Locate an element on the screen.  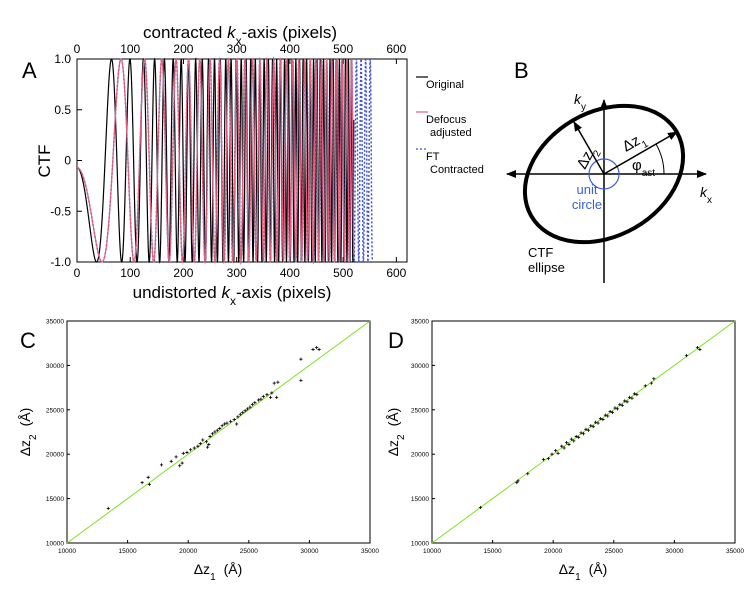
panel-d-x-axis-title: Δz1 (Å) is located at coordinates (583, 572).